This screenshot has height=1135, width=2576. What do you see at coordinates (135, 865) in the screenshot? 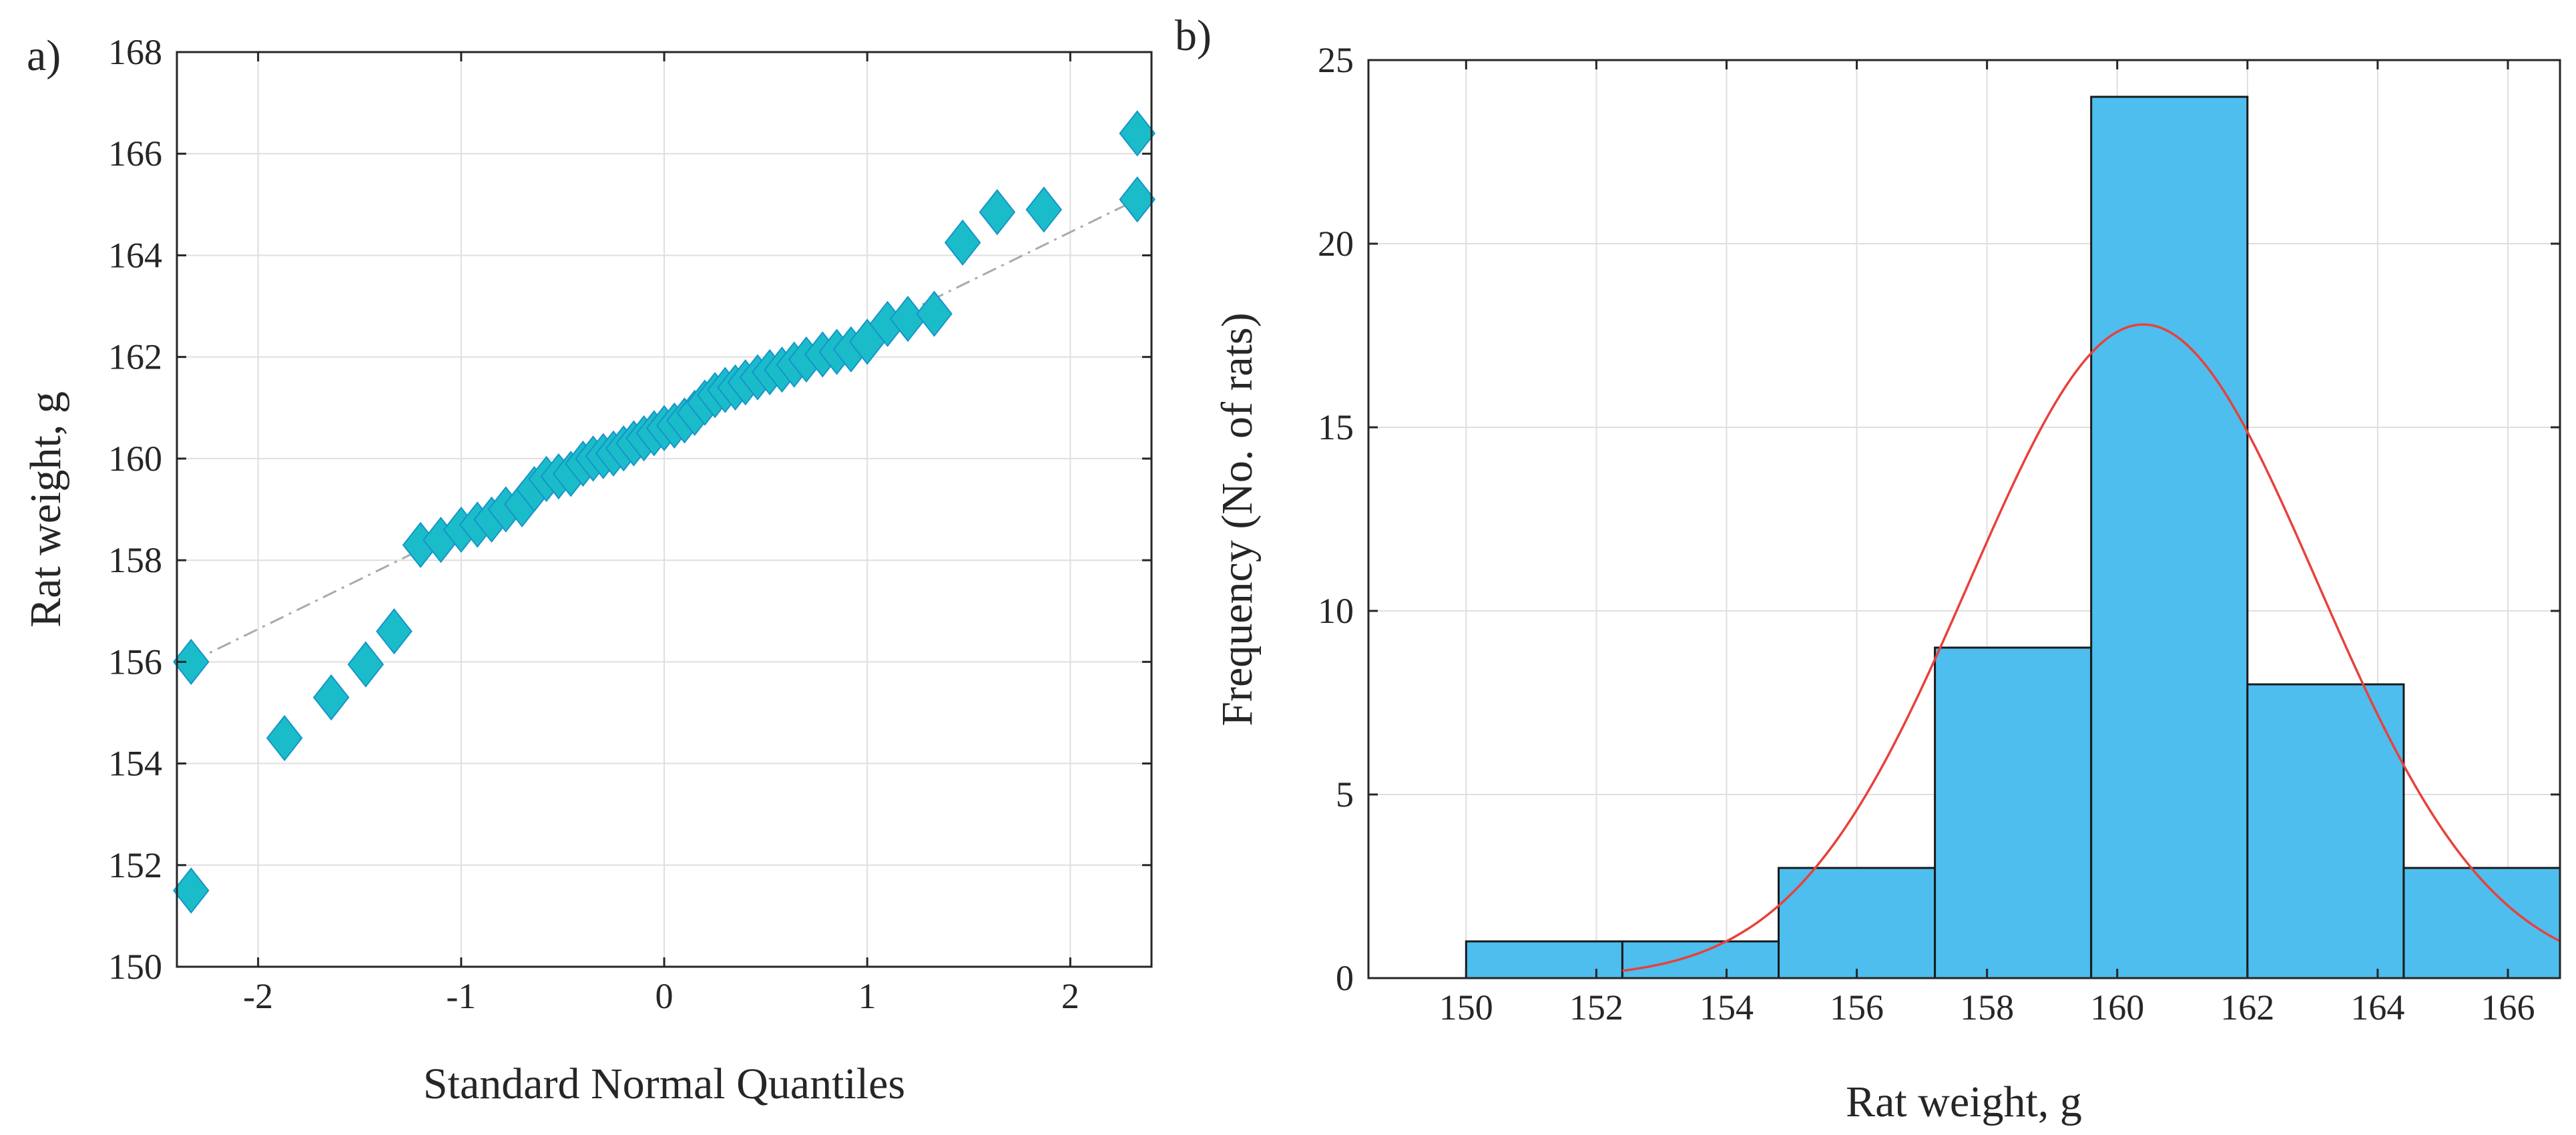
I see `qq-y-tick-label: 152` at bounding box center [135, 865].